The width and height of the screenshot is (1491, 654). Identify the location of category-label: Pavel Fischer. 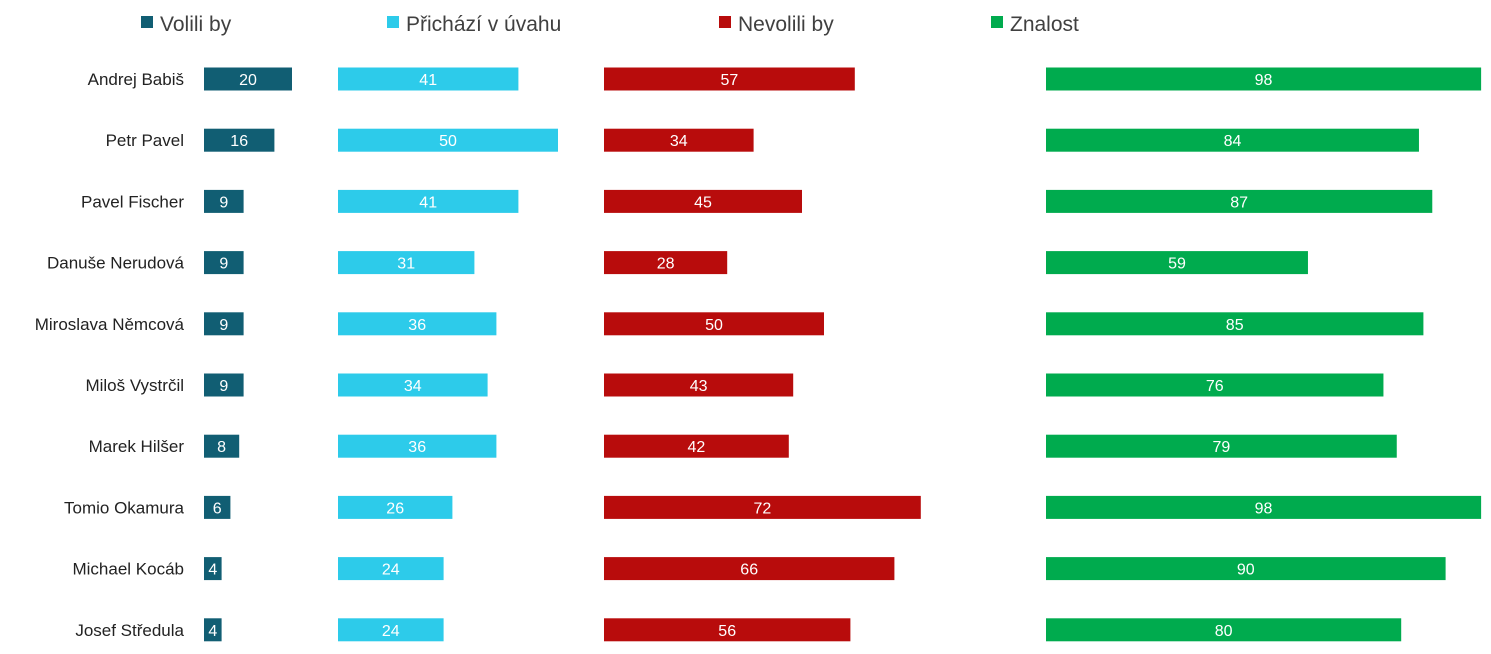
(132, 201).